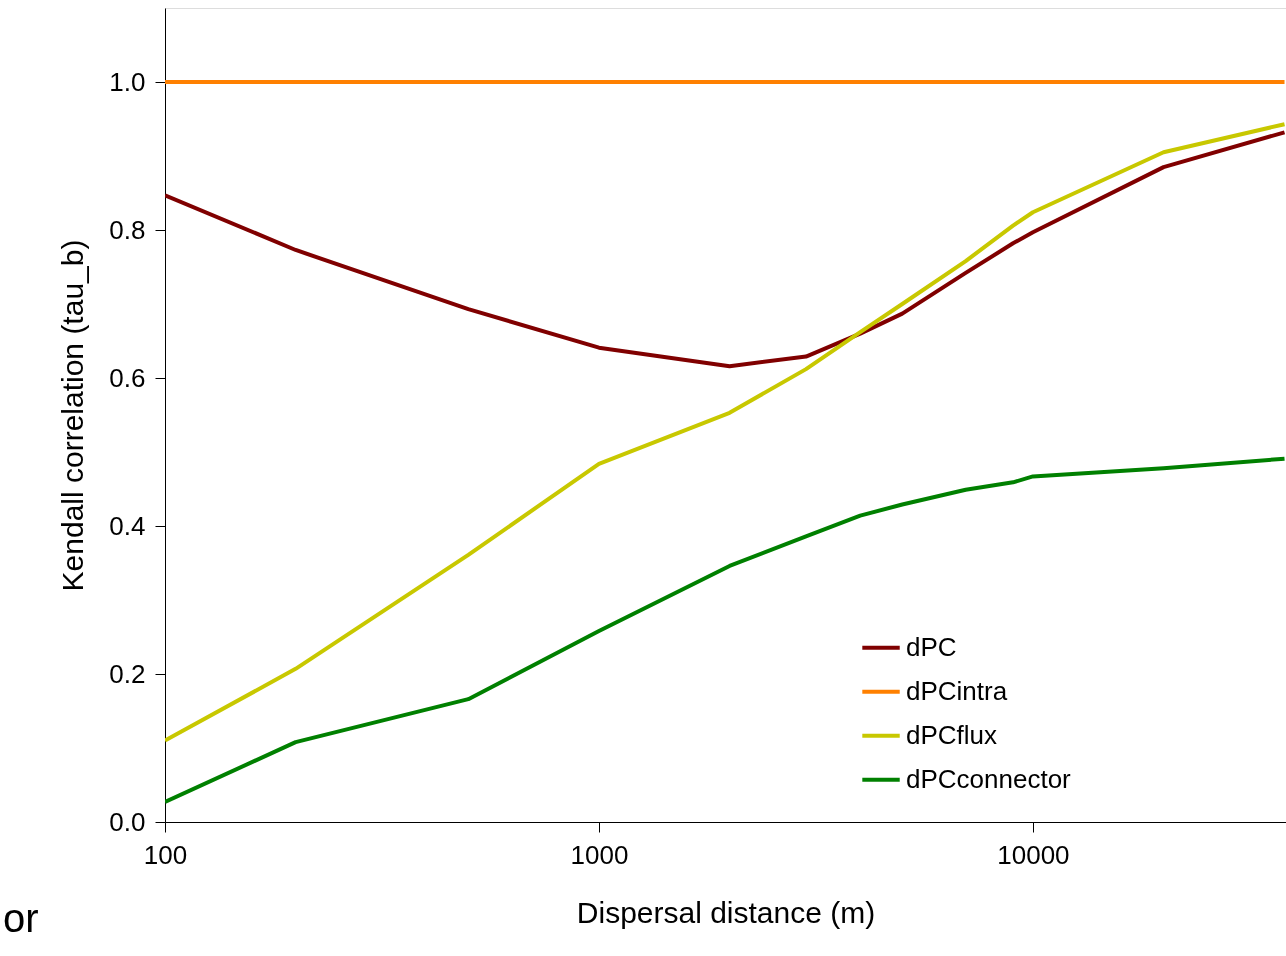 The width and height of the screenshot is (1286, 956). Describe the element at coordinates (127, 229) in the screenshot. I see `y-tick-label: 0.8` at that location.